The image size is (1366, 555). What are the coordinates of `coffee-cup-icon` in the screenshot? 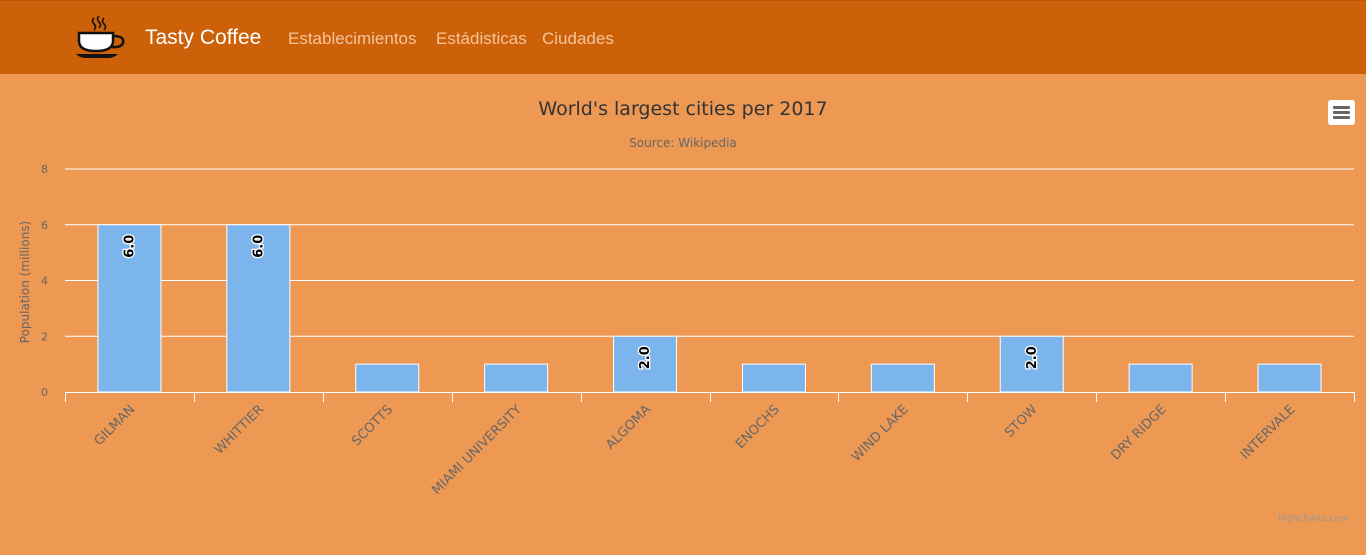 It's located at (102, 37).